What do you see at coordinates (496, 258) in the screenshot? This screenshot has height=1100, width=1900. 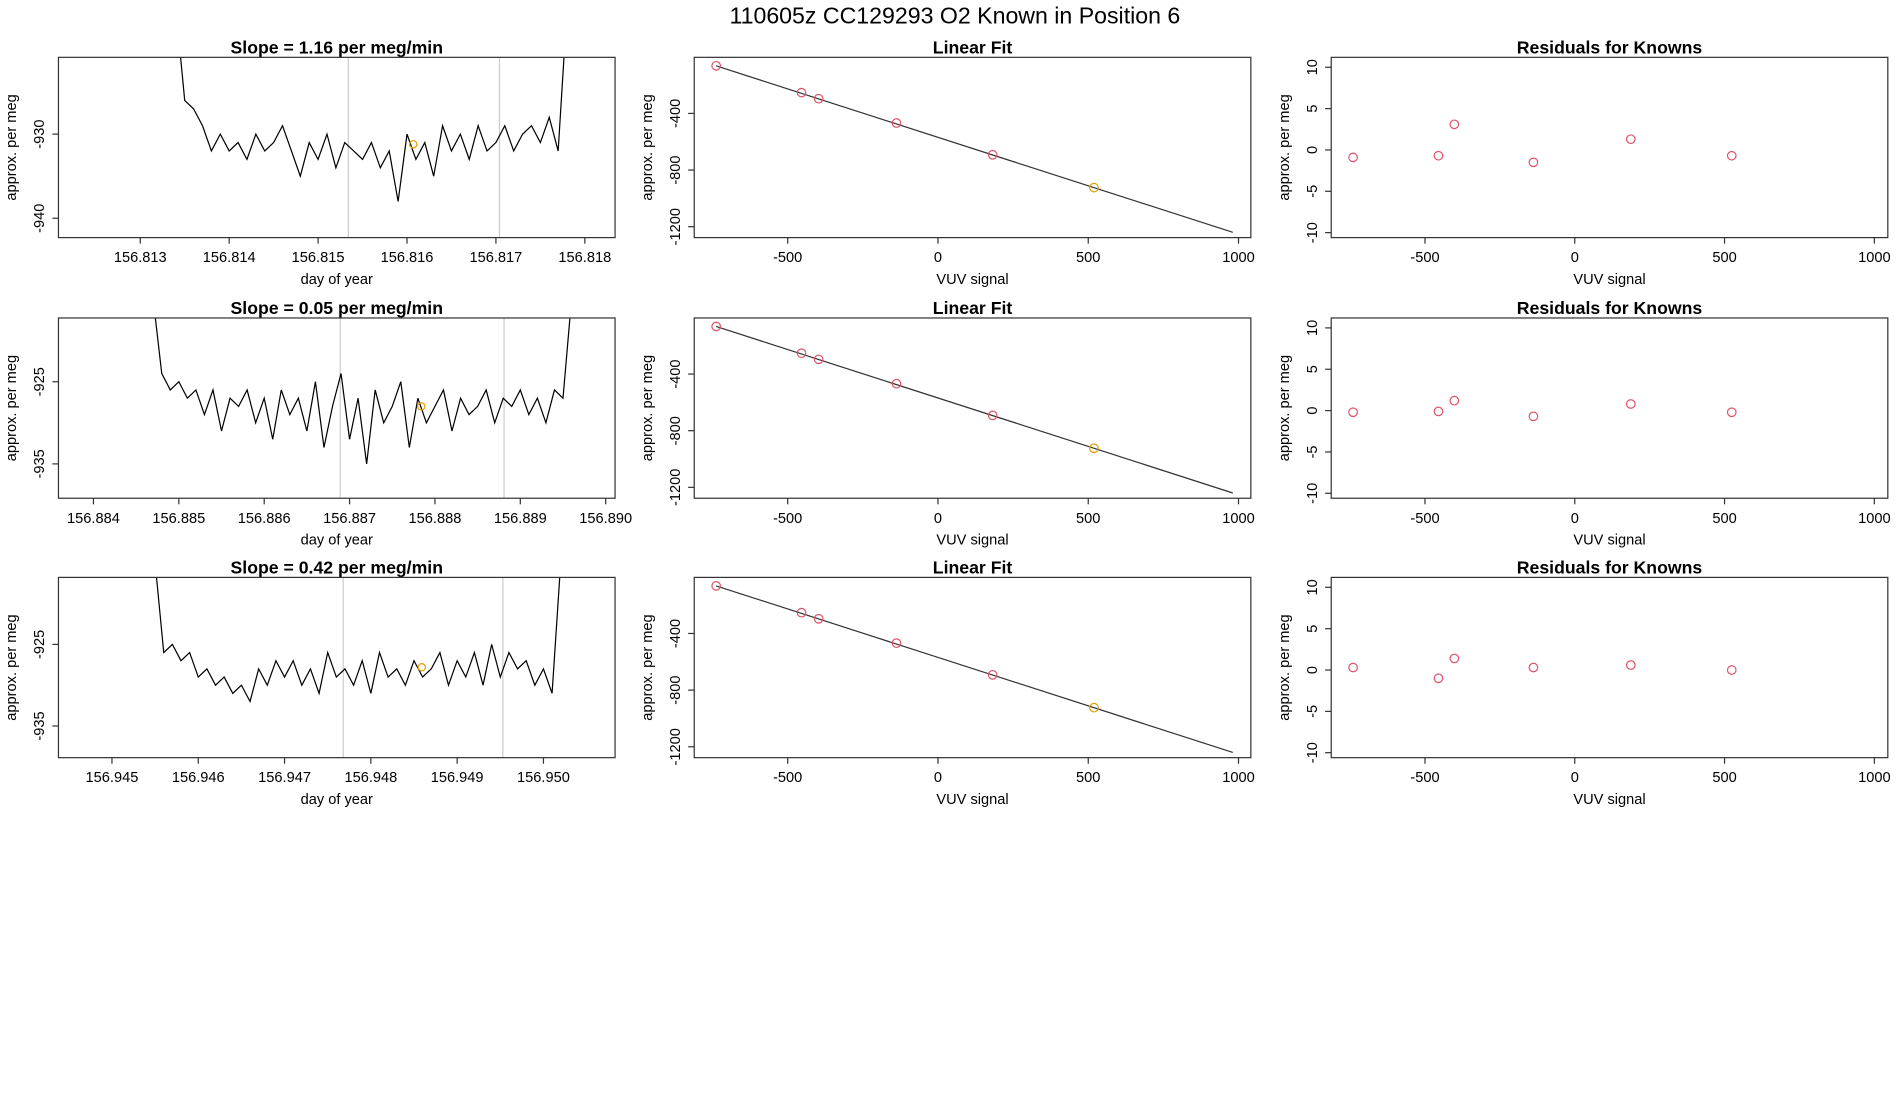 I see `x-tick-label: 156.817` at bounding box center [496, 258].